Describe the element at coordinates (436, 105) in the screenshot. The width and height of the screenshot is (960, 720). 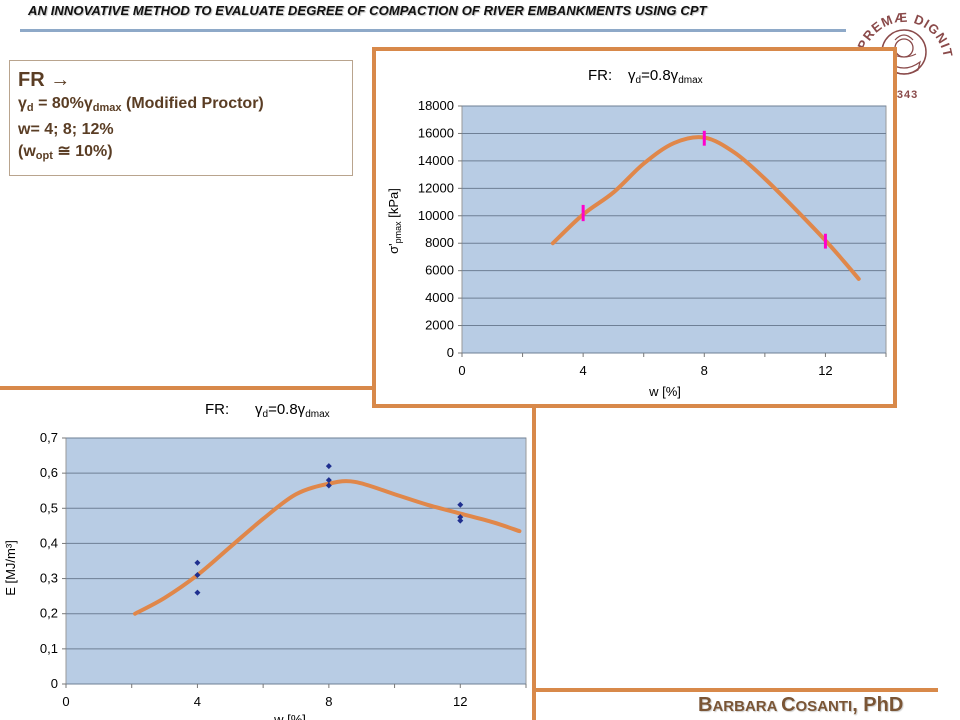
I see `c1-ytick-label: 18000` at that location.